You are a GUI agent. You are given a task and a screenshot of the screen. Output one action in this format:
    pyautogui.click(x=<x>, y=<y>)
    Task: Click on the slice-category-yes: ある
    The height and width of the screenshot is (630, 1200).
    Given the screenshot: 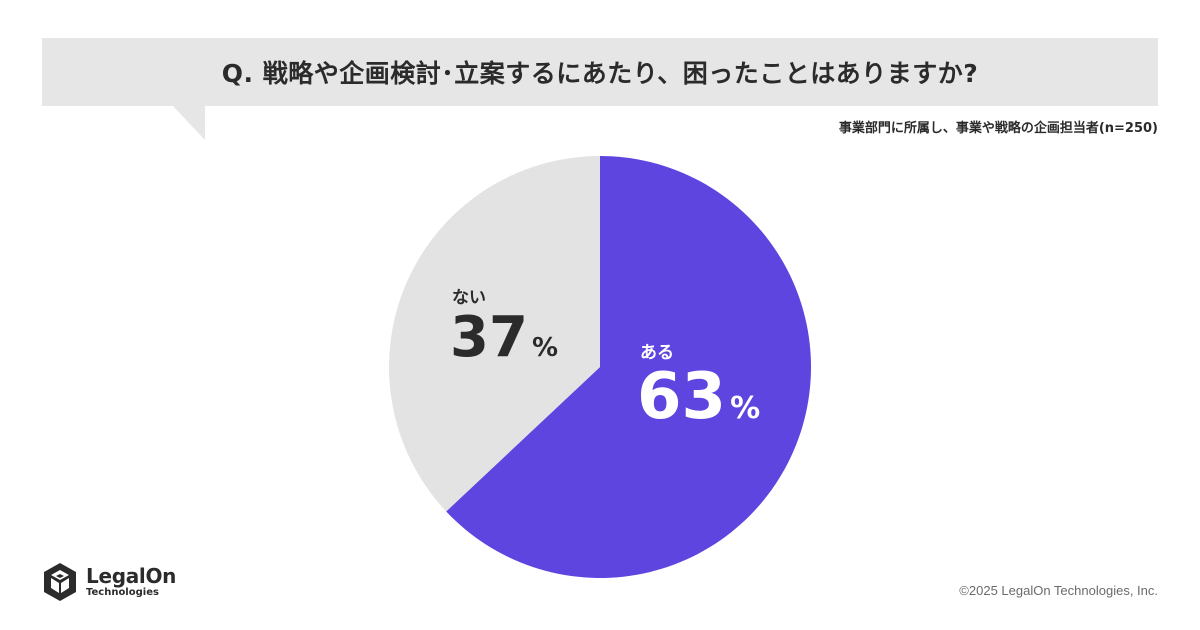 What is the action you would take?
    pyautogui.click(x=657, y=353)
    